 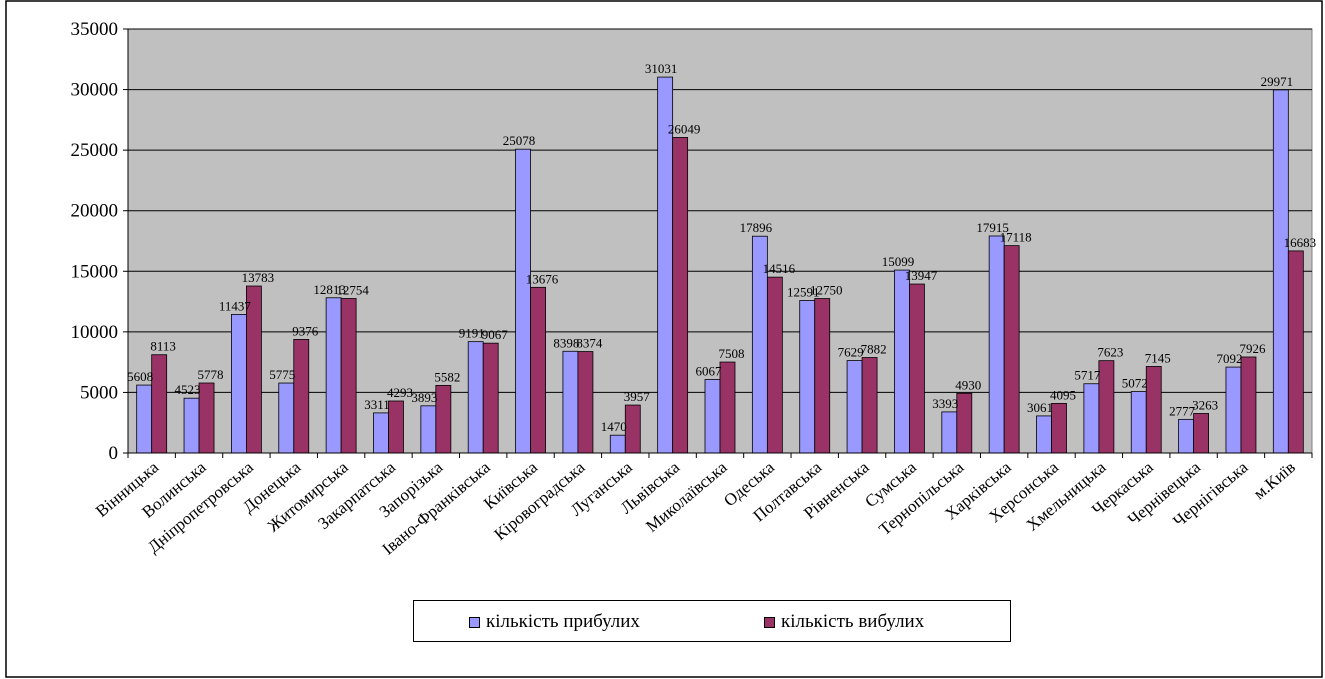 I want to click on data-label-departed: 26049, so click(x=684, y=128).